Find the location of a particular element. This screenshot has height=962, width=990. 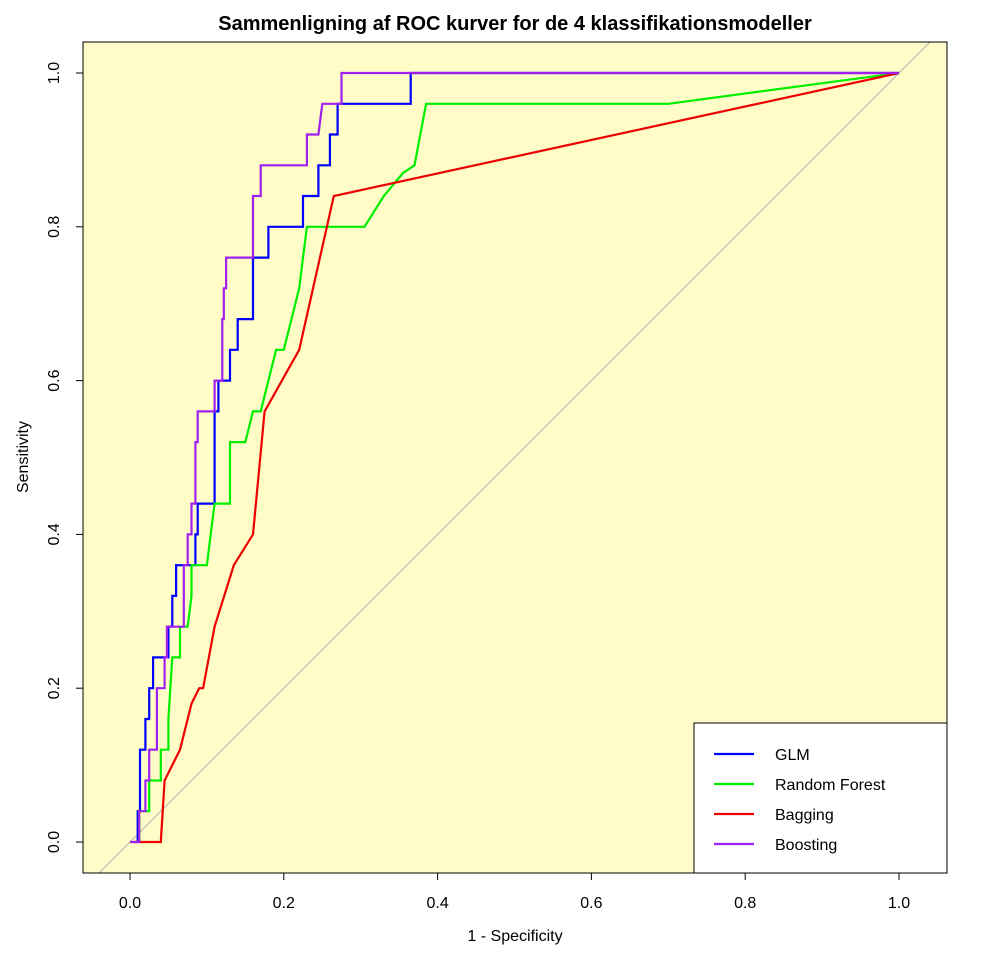

x-tick-label: 0.4 is located at coordinates (437, 903).